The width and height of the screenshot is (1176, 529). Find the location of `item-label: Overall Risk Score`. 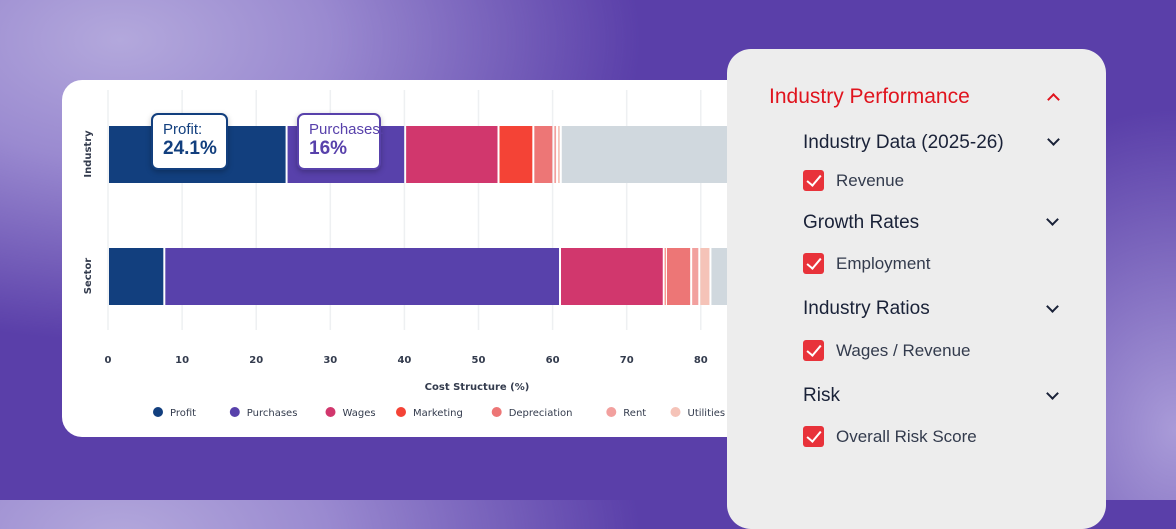

item-label: Overall Risk Score is located at coordinates (906, 436).